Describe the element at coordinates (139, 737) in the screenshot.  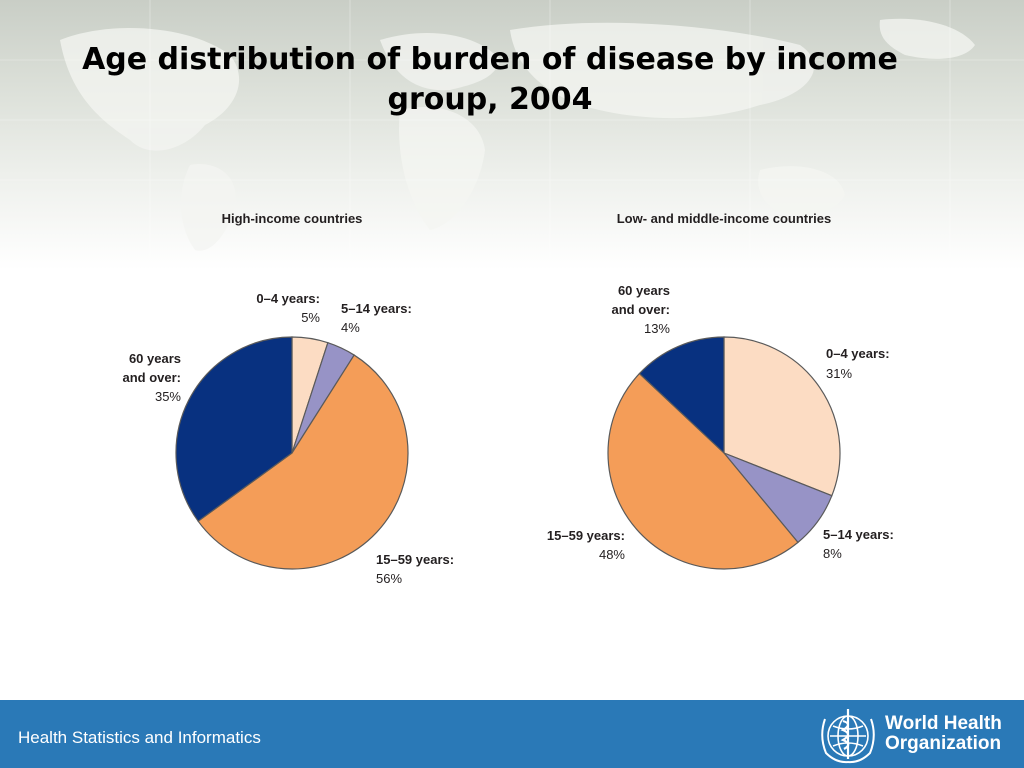
I see `footer-text: Health Statistics and Informatics` at that location.